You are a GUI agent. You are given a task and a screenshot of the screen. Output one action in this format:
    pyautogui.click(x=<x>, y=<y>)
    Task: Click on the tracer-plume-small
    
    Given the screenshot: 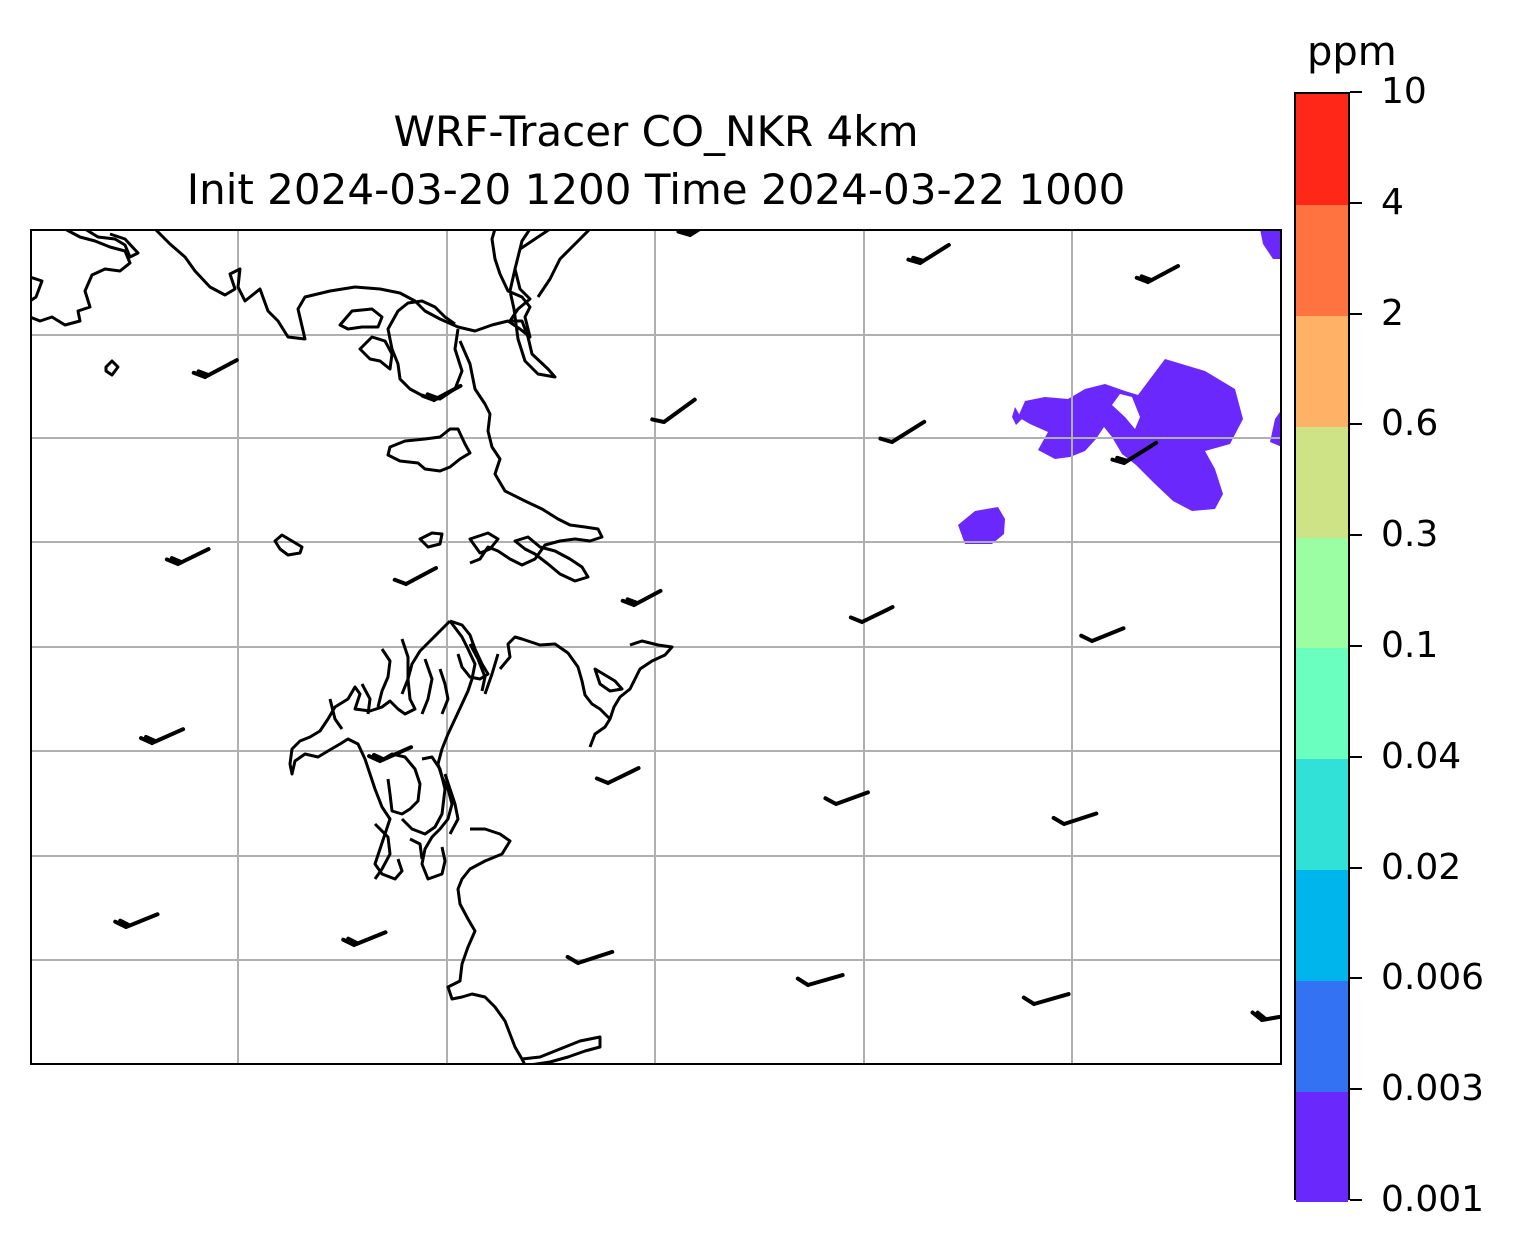 What is the action you would take?
    pyautogui.click(x=981, y=525)
    